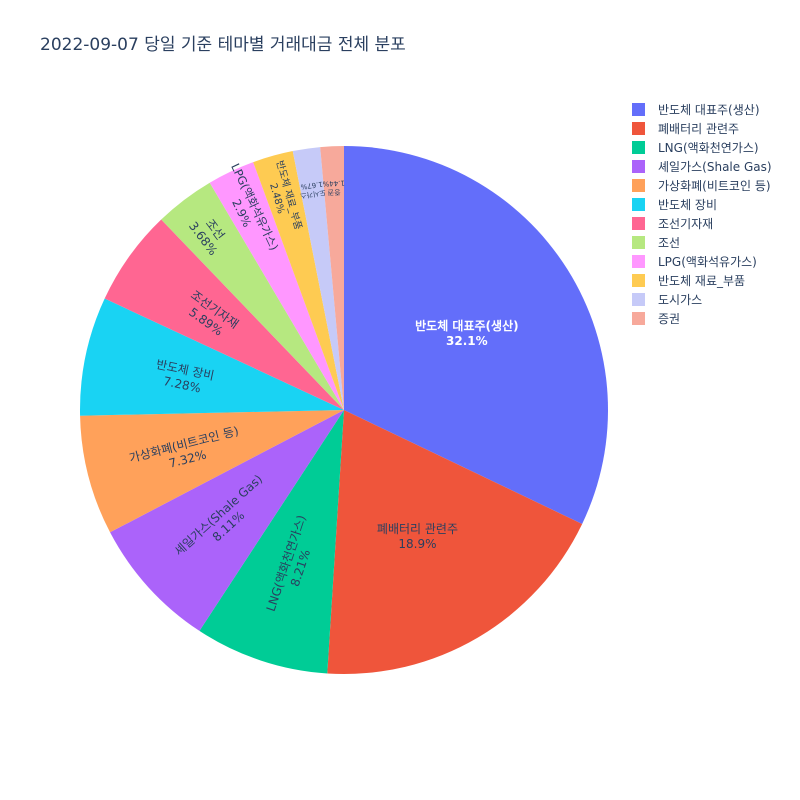 This screenshot has height=800, width=800. I want to click on legend-label: 폐배터리 관련주, so click(699, 129).